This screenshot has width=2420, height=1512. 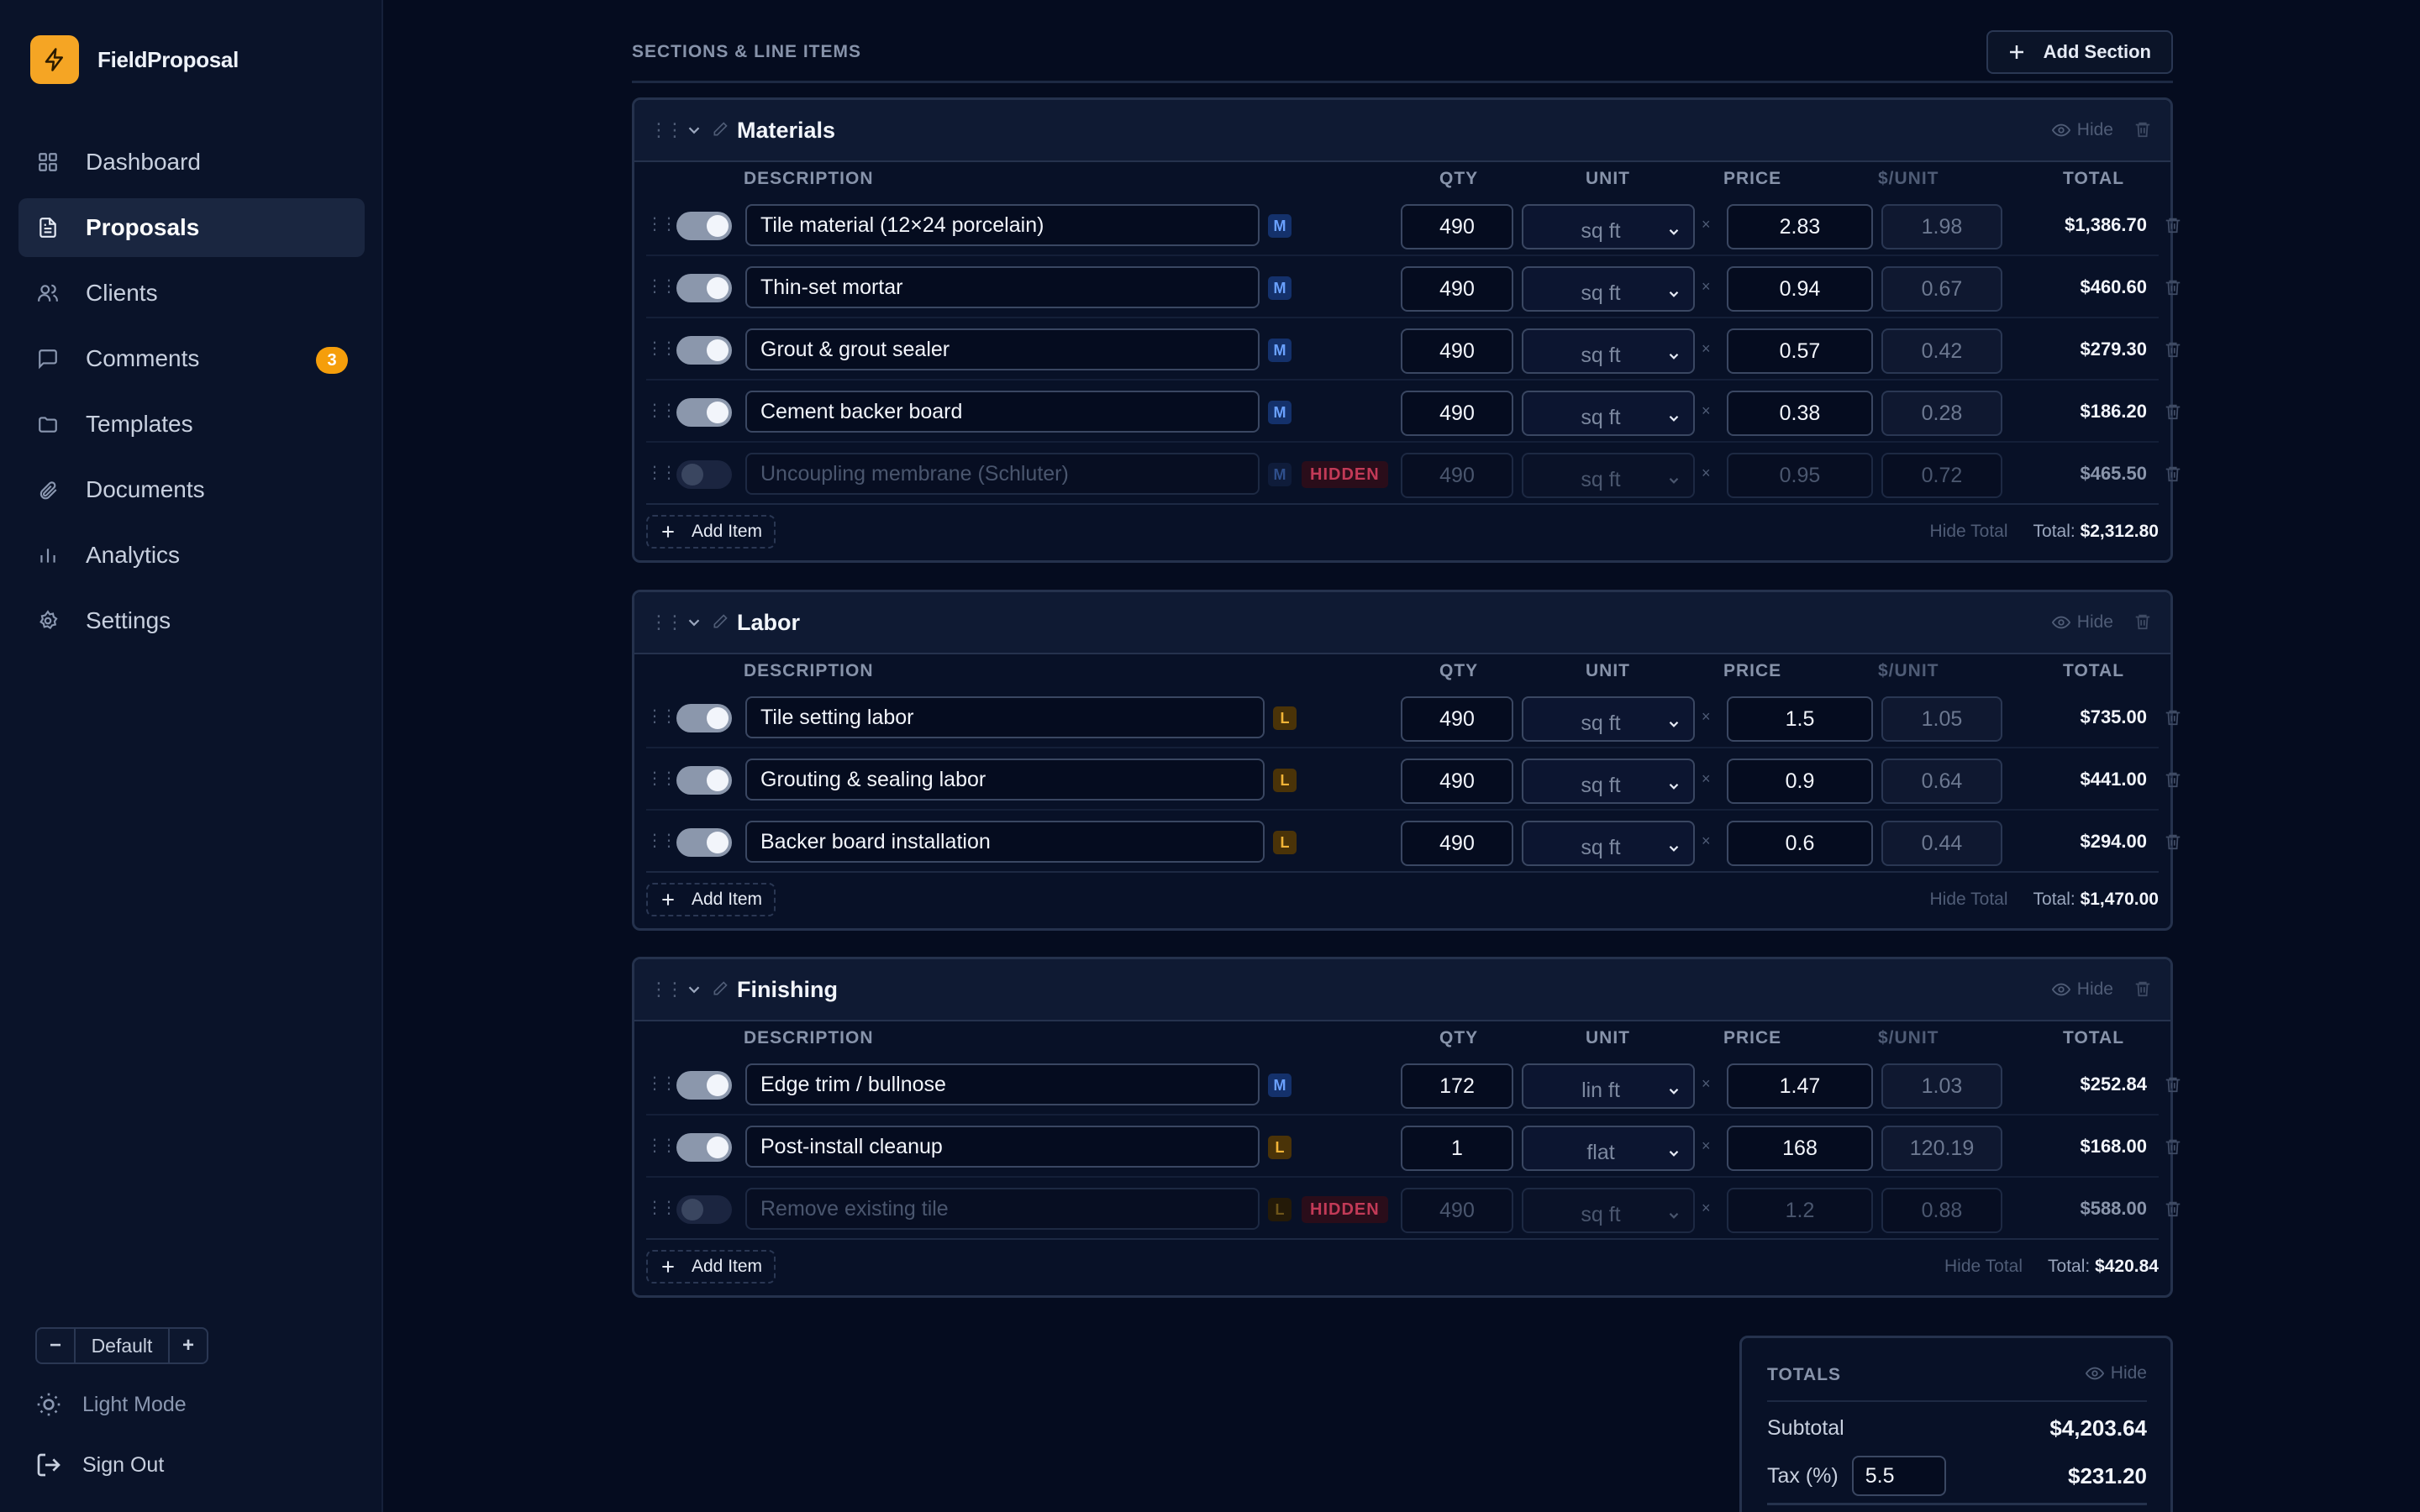 What do you see at coordinates (2080, 52) in the screenshot?
I see `add-section-button: Add Section` at bounding box center [2080, 52].